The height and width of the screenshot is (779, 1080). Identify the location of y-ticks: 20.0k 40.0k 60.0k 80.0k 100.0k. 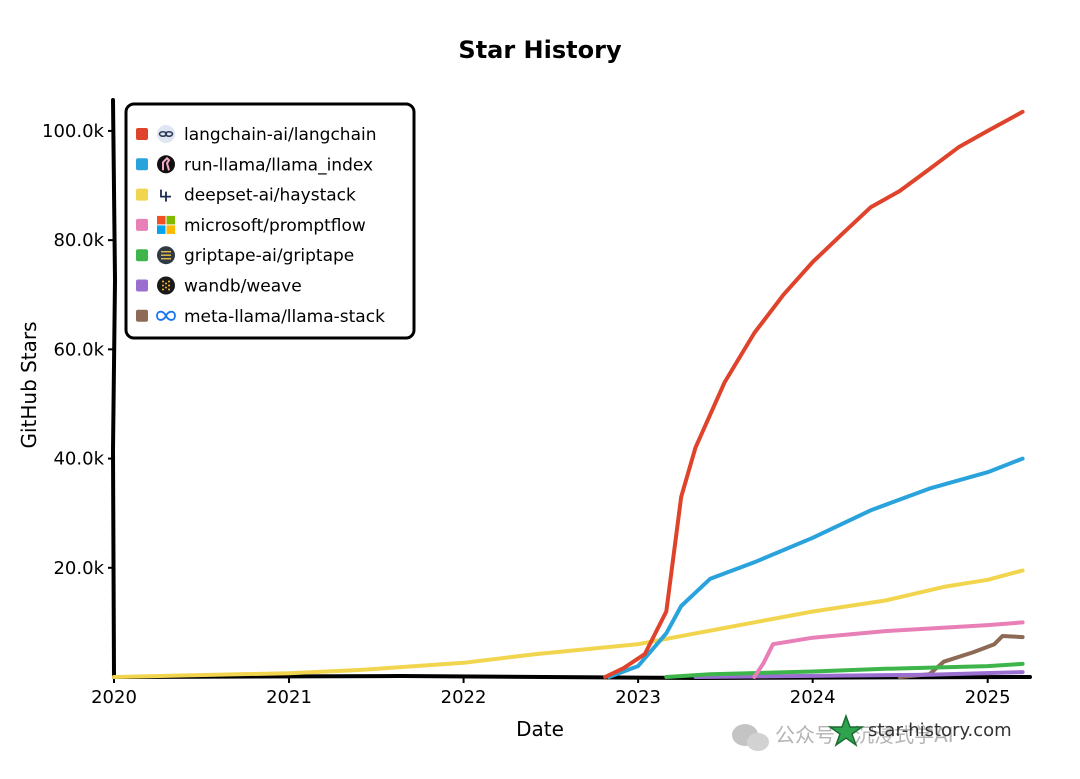
(78, 350).